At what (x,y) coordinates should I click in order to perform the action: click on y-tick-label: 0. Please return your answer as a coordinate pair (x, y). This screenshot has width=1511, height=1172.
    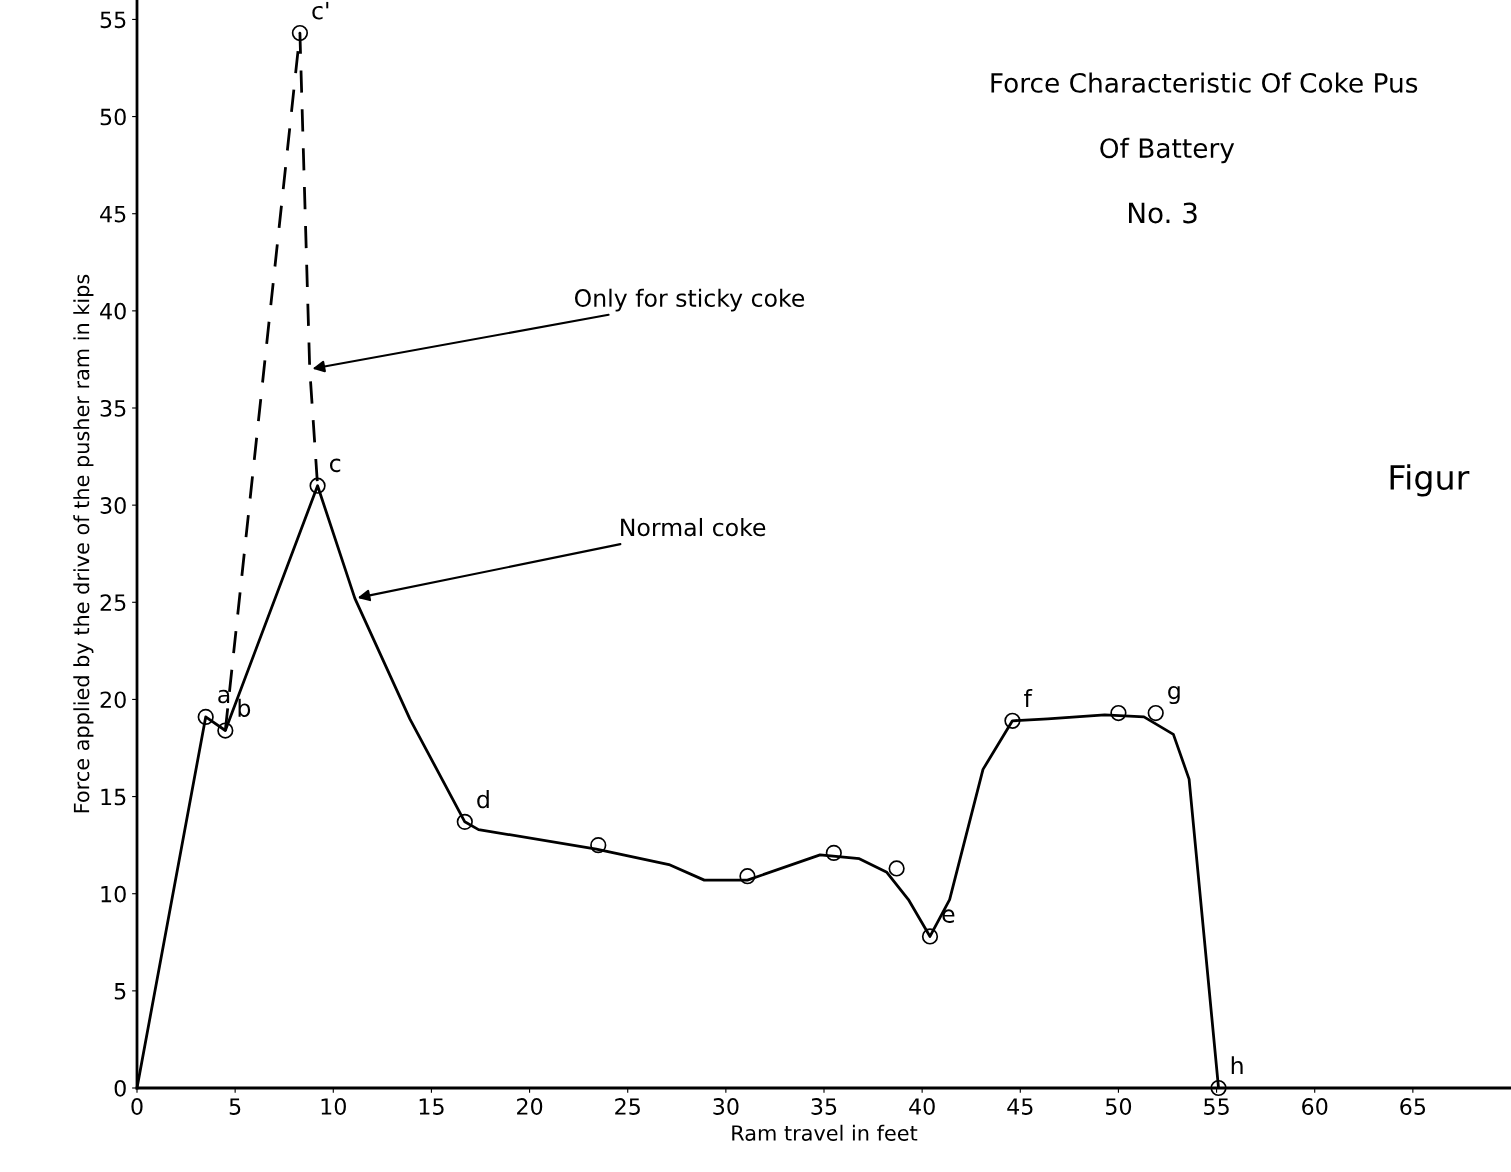
    Looking at the image, I should click on (120, 1088).